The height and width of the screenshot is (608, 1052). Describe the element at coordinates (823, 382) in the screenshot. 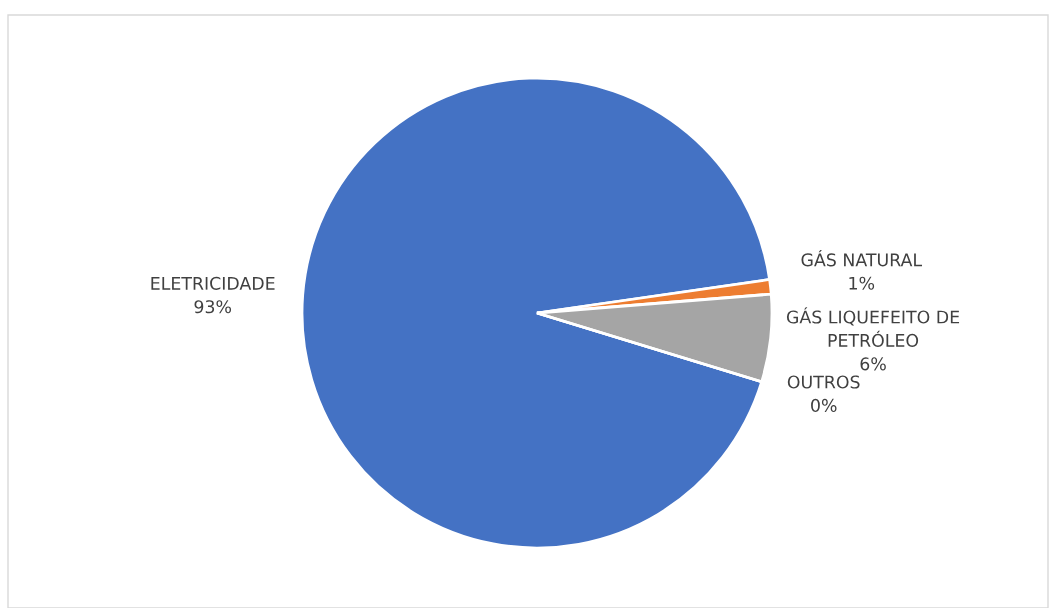

I see `category-label: OUTROS` at that location.